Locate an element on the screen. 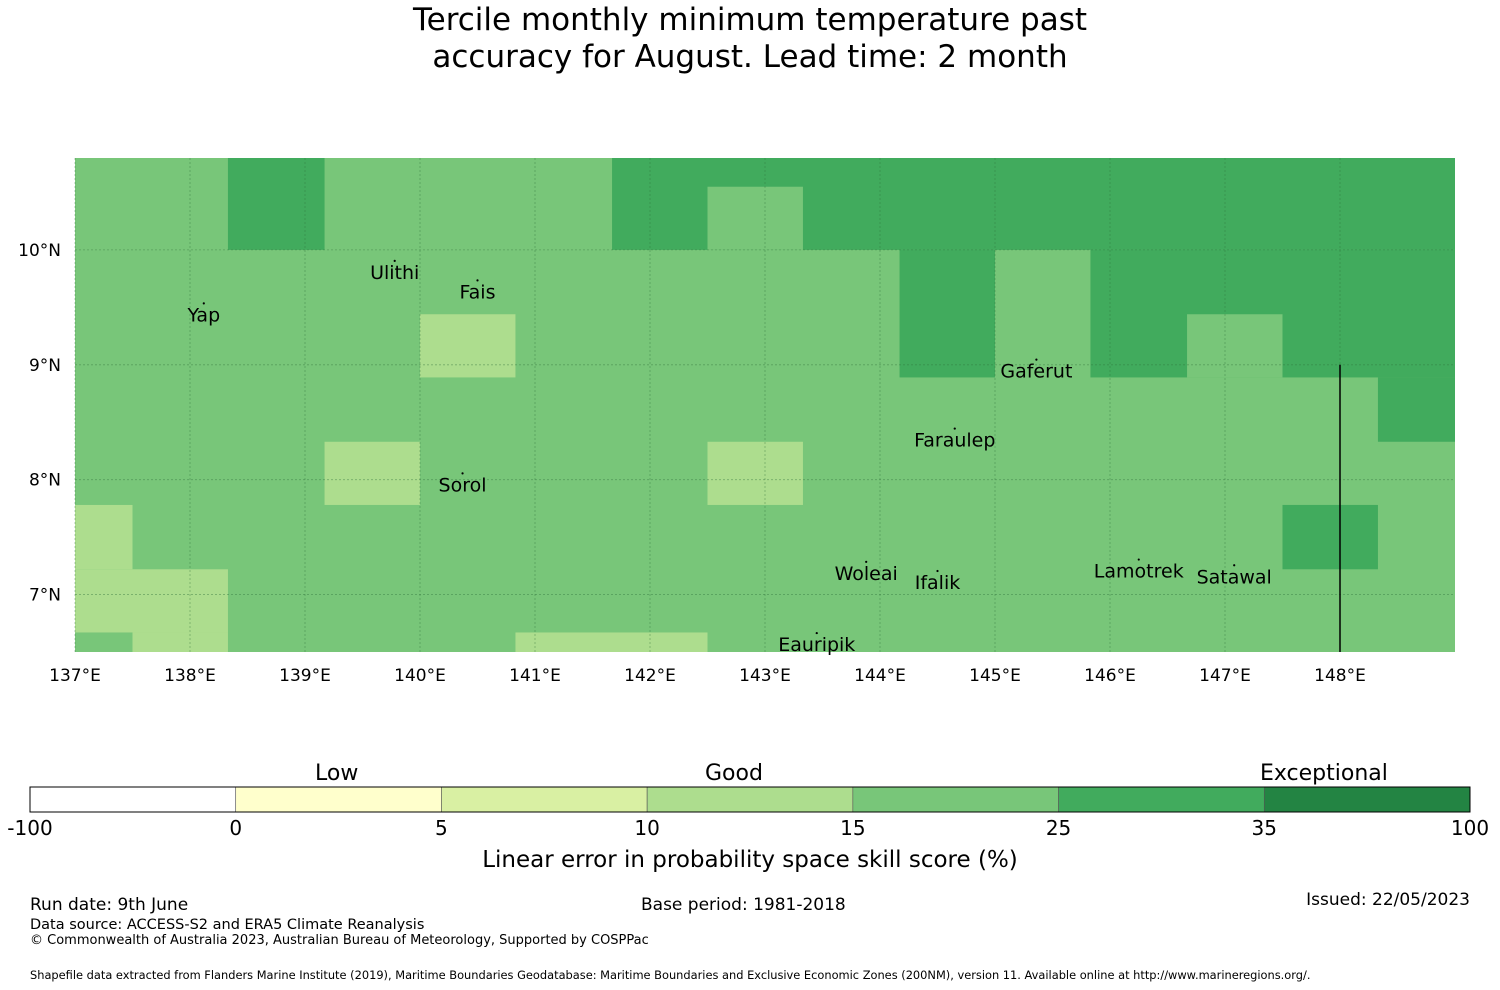  longitude-tick-label: 140°E is located at coordinates (420, 676).